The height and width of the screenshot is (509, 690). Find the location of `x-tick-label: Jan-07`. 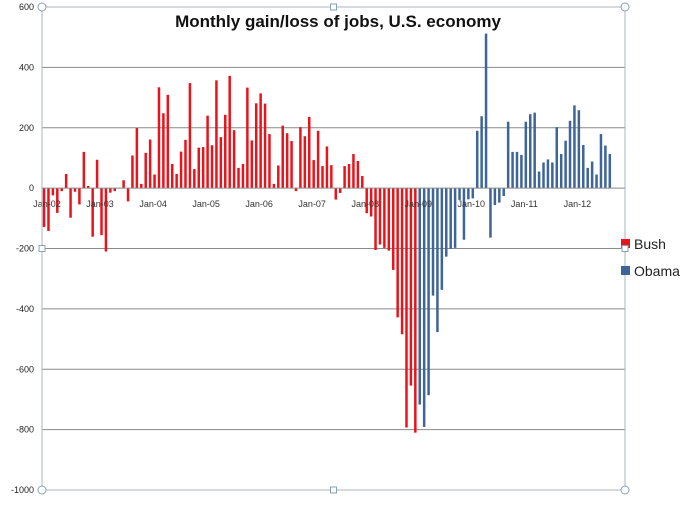

x-tick-label: Jan-07 is located at coordinates (312, 204).